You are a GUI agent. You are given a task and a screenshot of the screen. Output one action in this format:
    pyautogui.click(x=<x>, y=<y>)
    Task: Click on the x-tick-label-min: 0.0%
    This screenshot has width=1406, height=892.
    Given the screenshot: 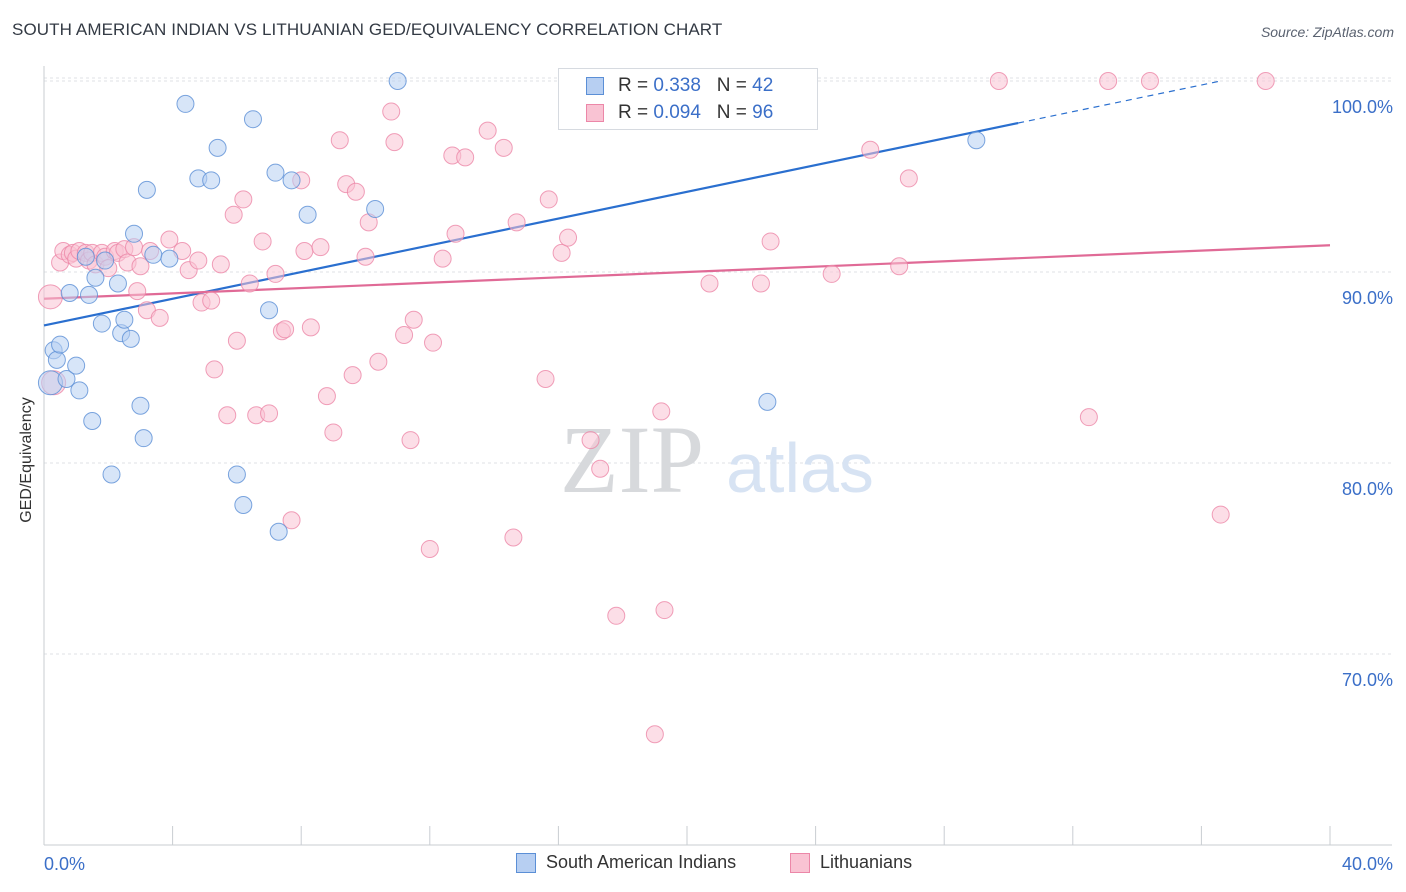 What is the action you would take?
    pyautogui.click(x=64, y=864)
    